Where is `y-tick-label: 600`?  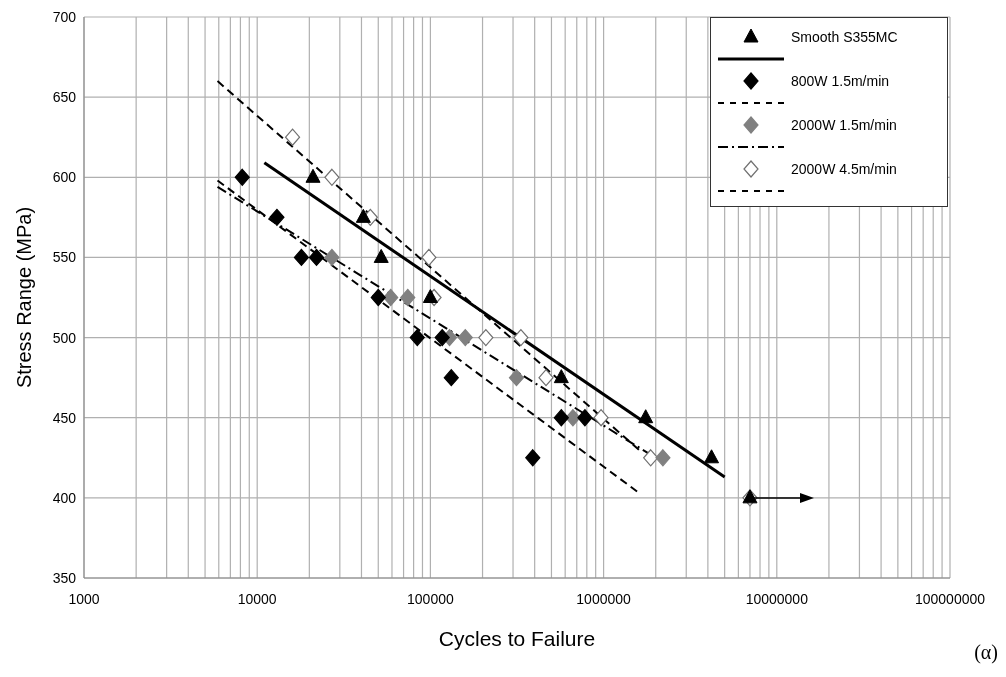
y-tick-label: 600 is located at coordinates (64, 177).